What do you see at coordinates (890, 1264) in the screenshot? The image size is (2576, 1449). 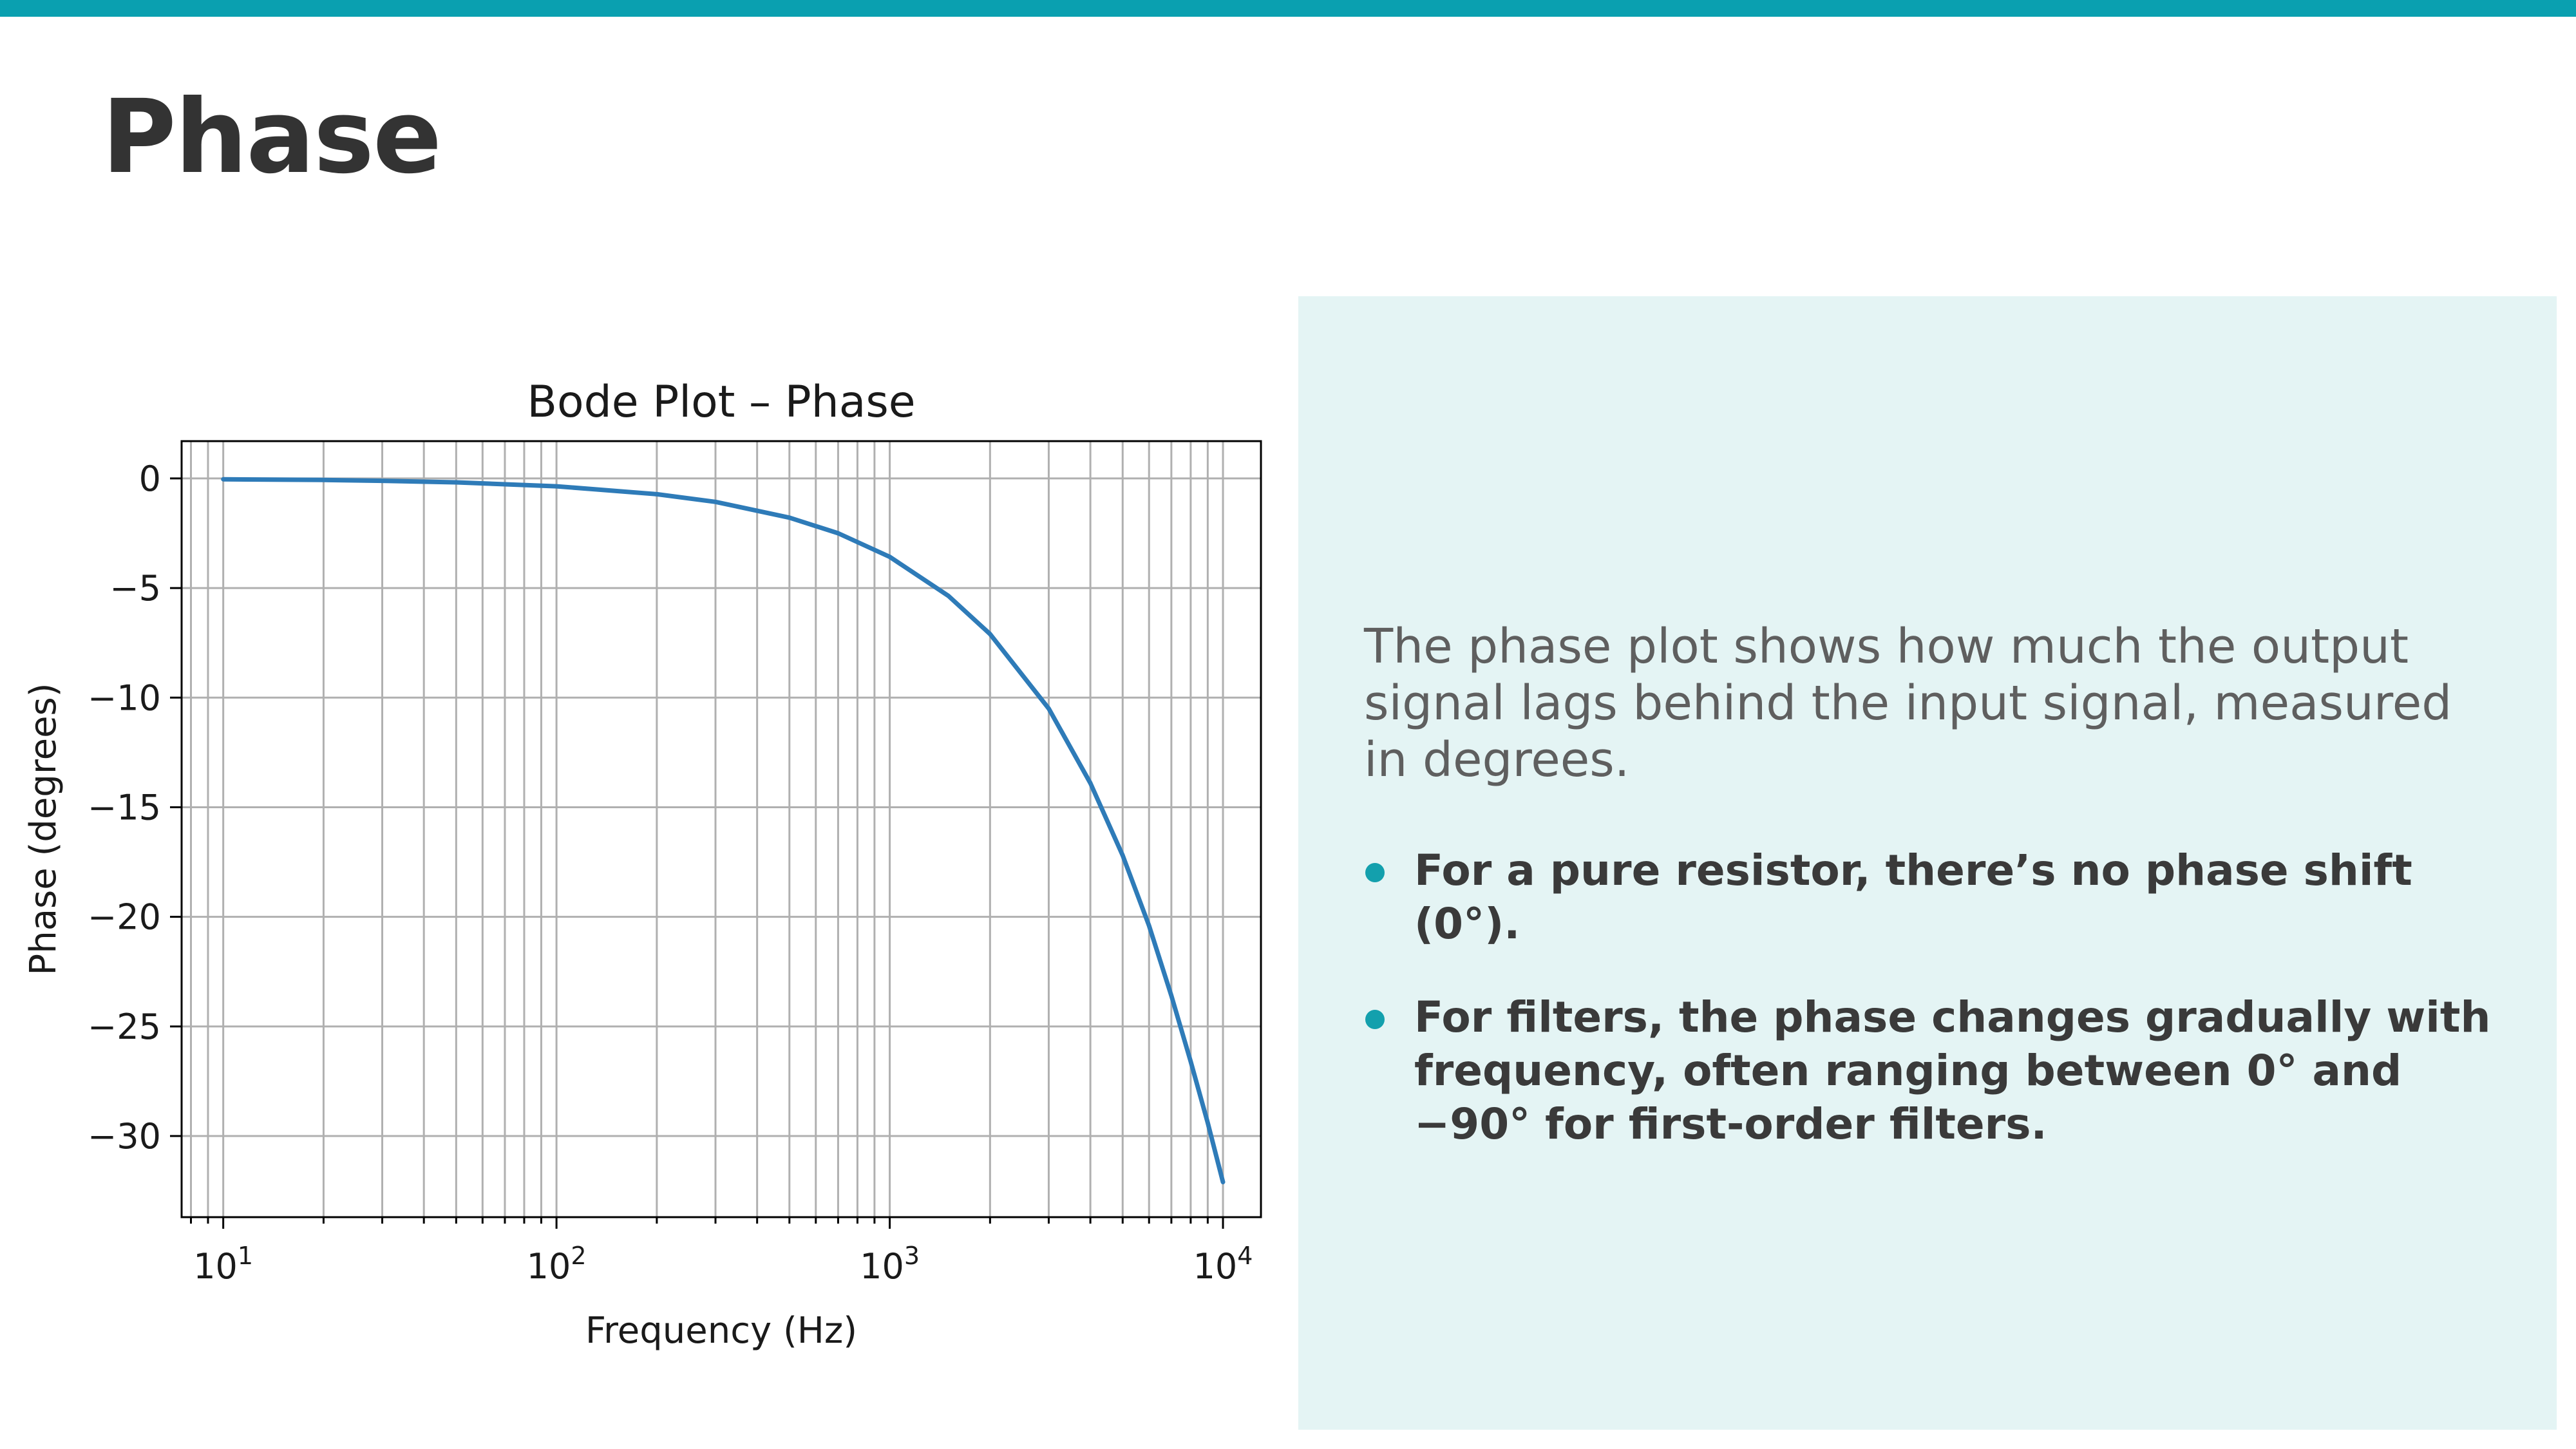 I see `x-tick-label: 103` at bounding box center [890, 1264].